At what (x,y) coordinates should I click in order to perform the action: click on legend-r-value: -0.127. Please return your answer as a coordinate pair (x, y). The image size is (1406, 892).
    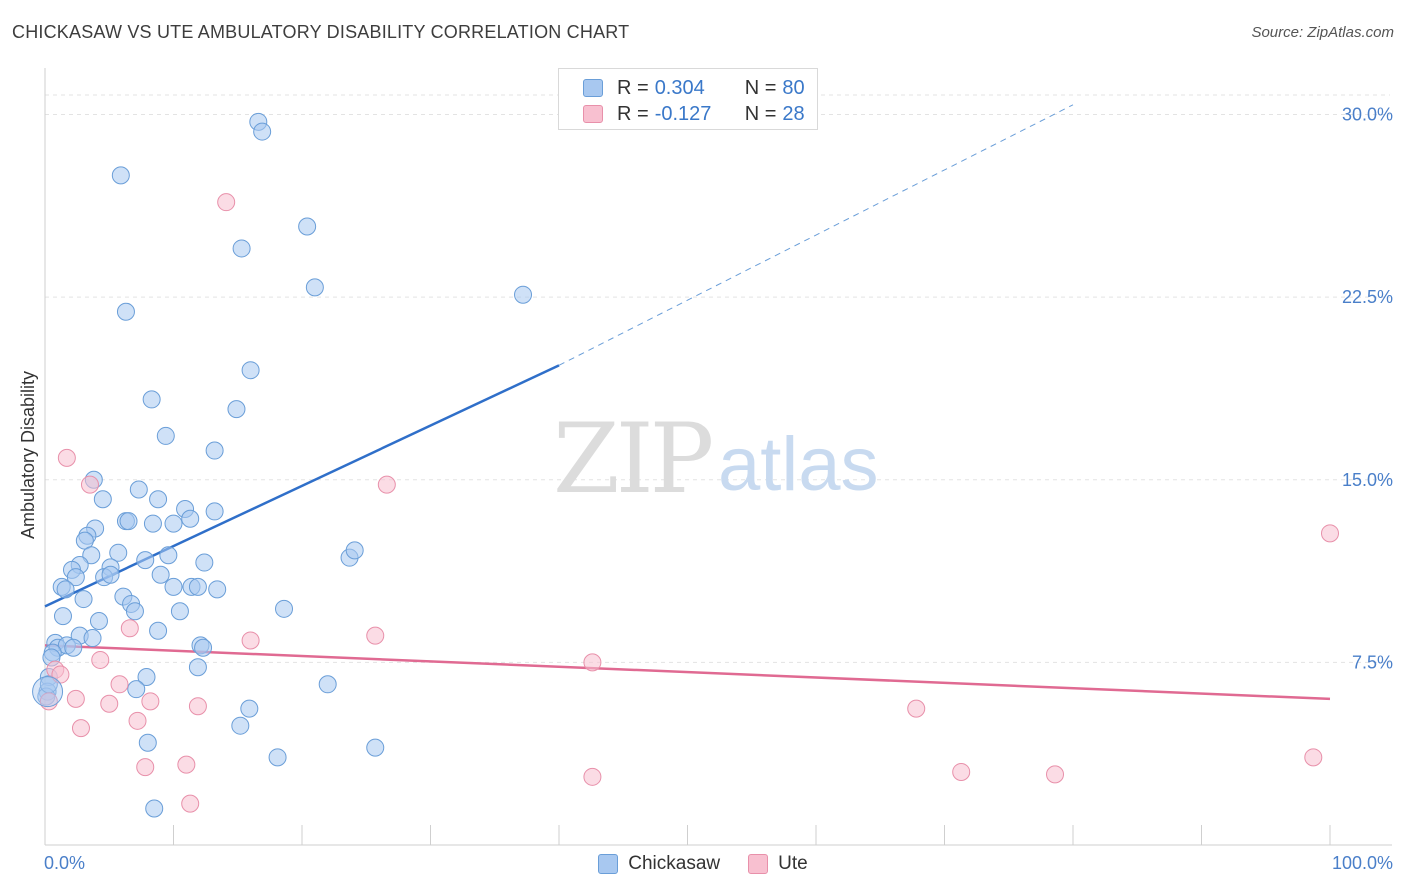
    Looking at the image, I should click on (683, 113).